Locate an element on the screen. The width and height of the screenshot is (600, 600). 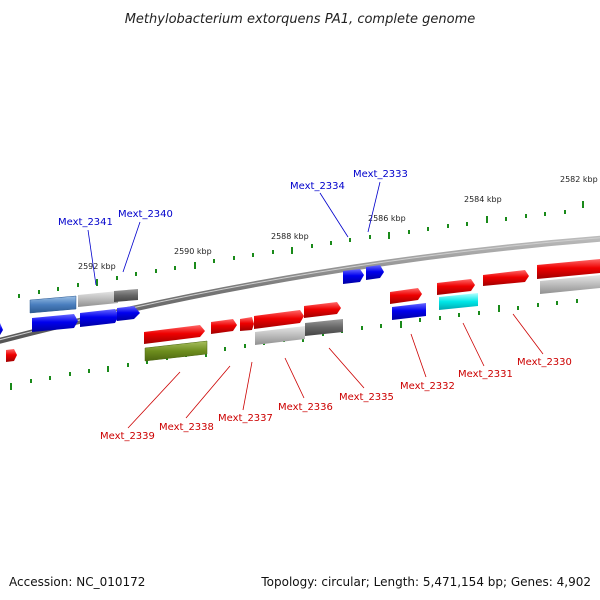
kbp-label-2586: 2586 kbp is located at coordinates (387, 218).